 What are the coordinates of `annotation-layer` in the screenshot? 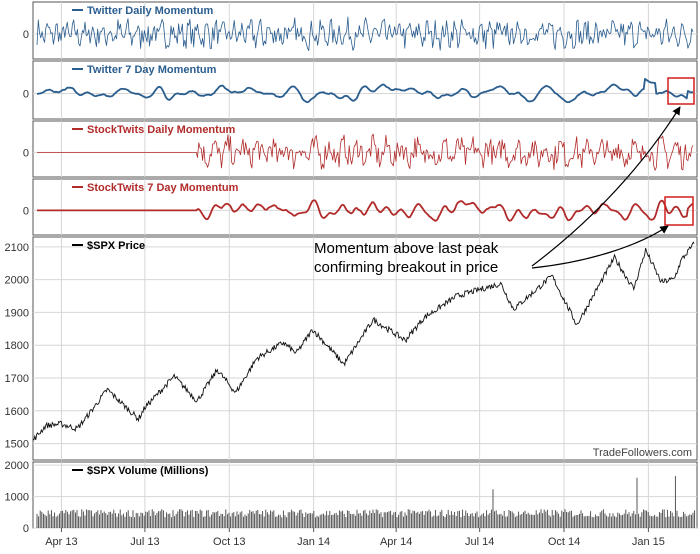 It's located at (613, 173).